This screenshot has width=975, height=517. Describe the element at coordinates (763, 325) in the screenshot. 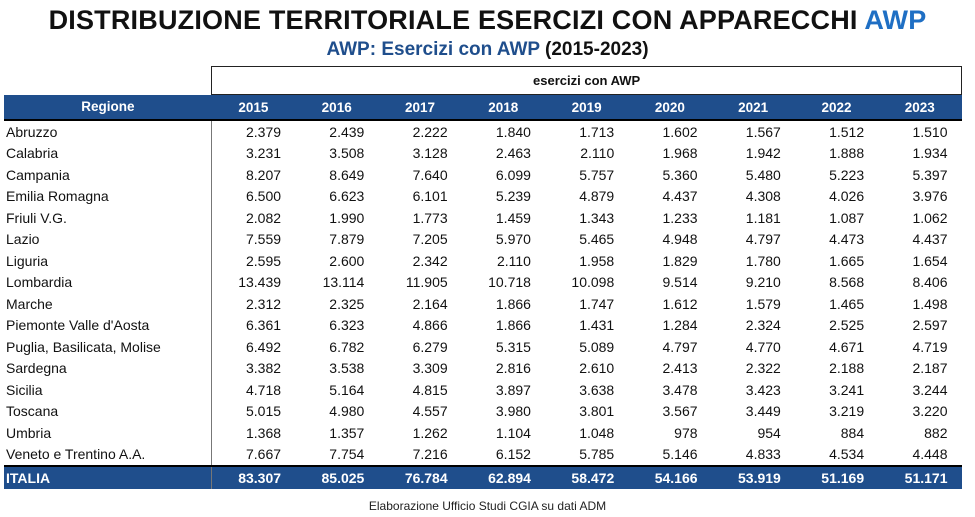

I see `value-cell: 2.324` at that location.